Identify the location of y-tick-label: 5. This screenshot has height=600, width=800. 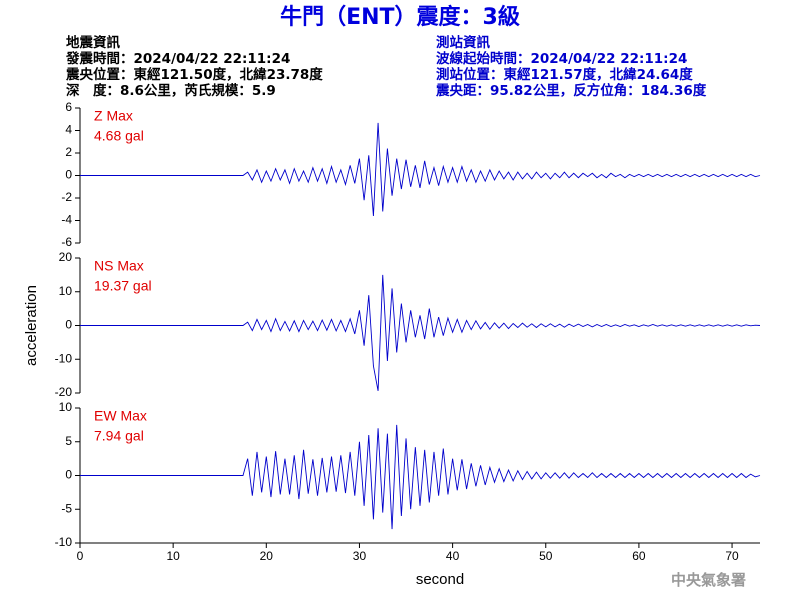
(68, 441).